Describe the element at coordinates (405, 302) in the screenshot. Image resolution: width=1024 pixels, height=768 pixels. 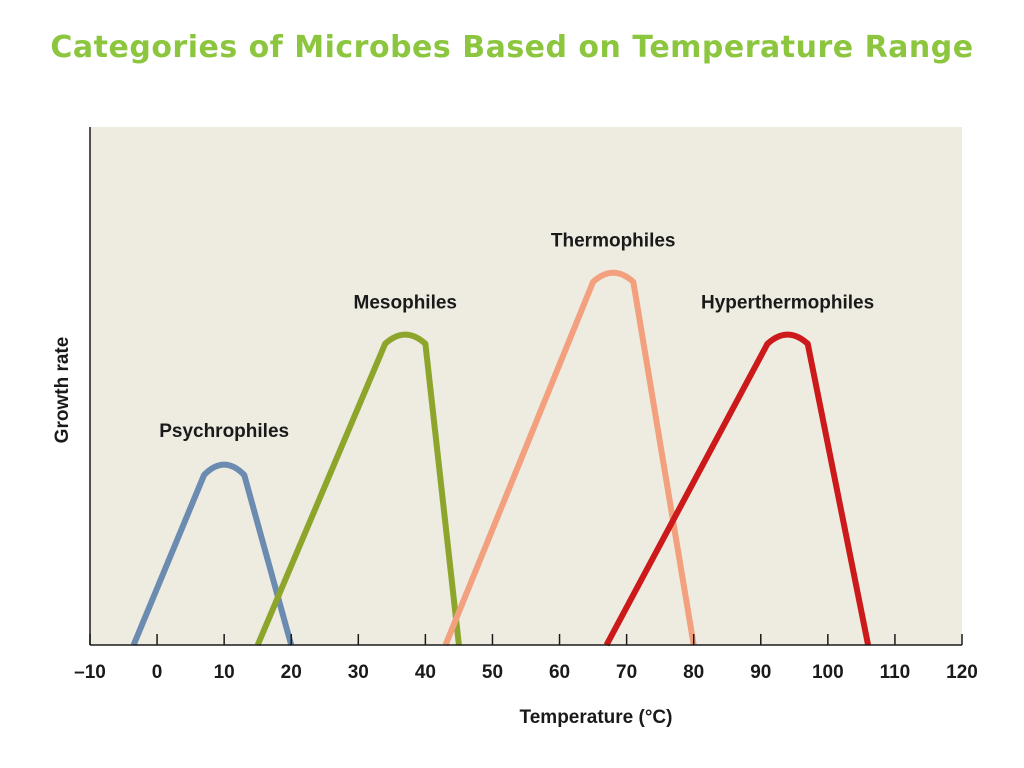
I see `series-label-mesophiles: Mesophiles` at that location.